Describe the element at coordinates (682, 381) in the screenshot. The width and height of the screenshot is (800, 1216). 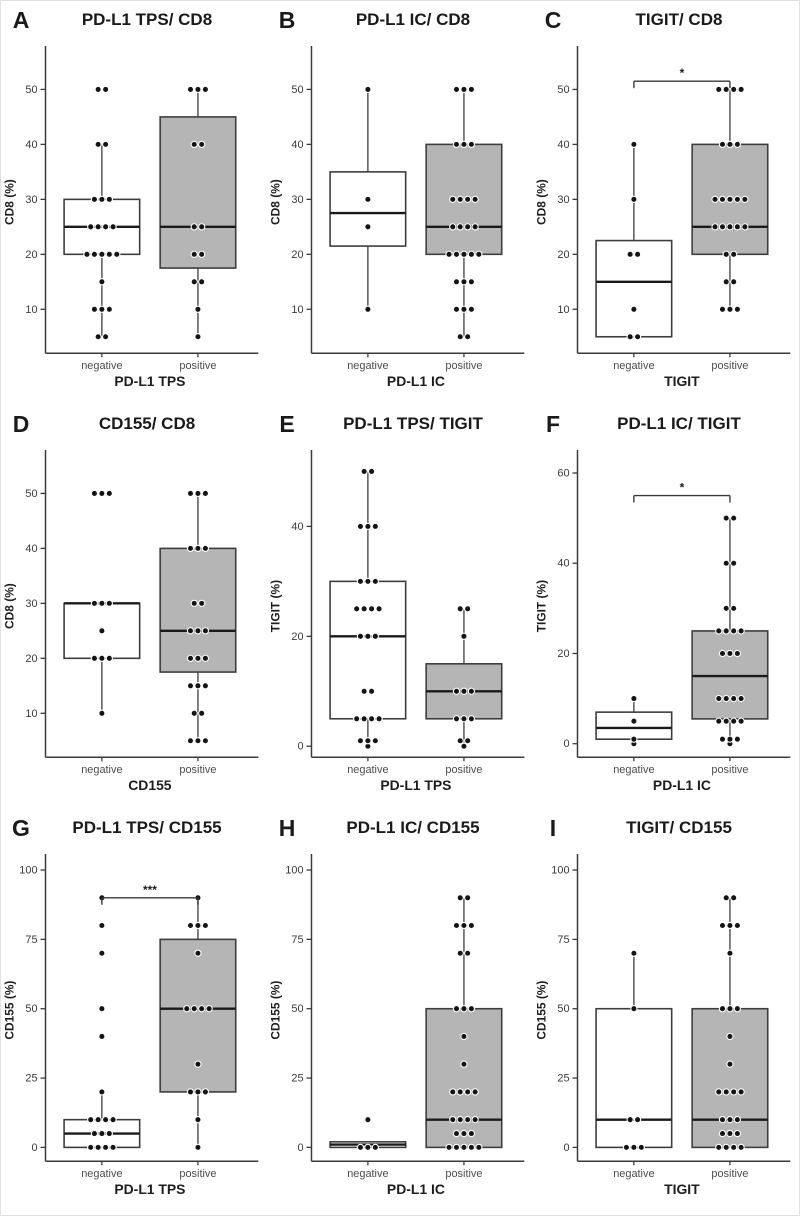
I see `x-axis-title: TIGIT` at that location.